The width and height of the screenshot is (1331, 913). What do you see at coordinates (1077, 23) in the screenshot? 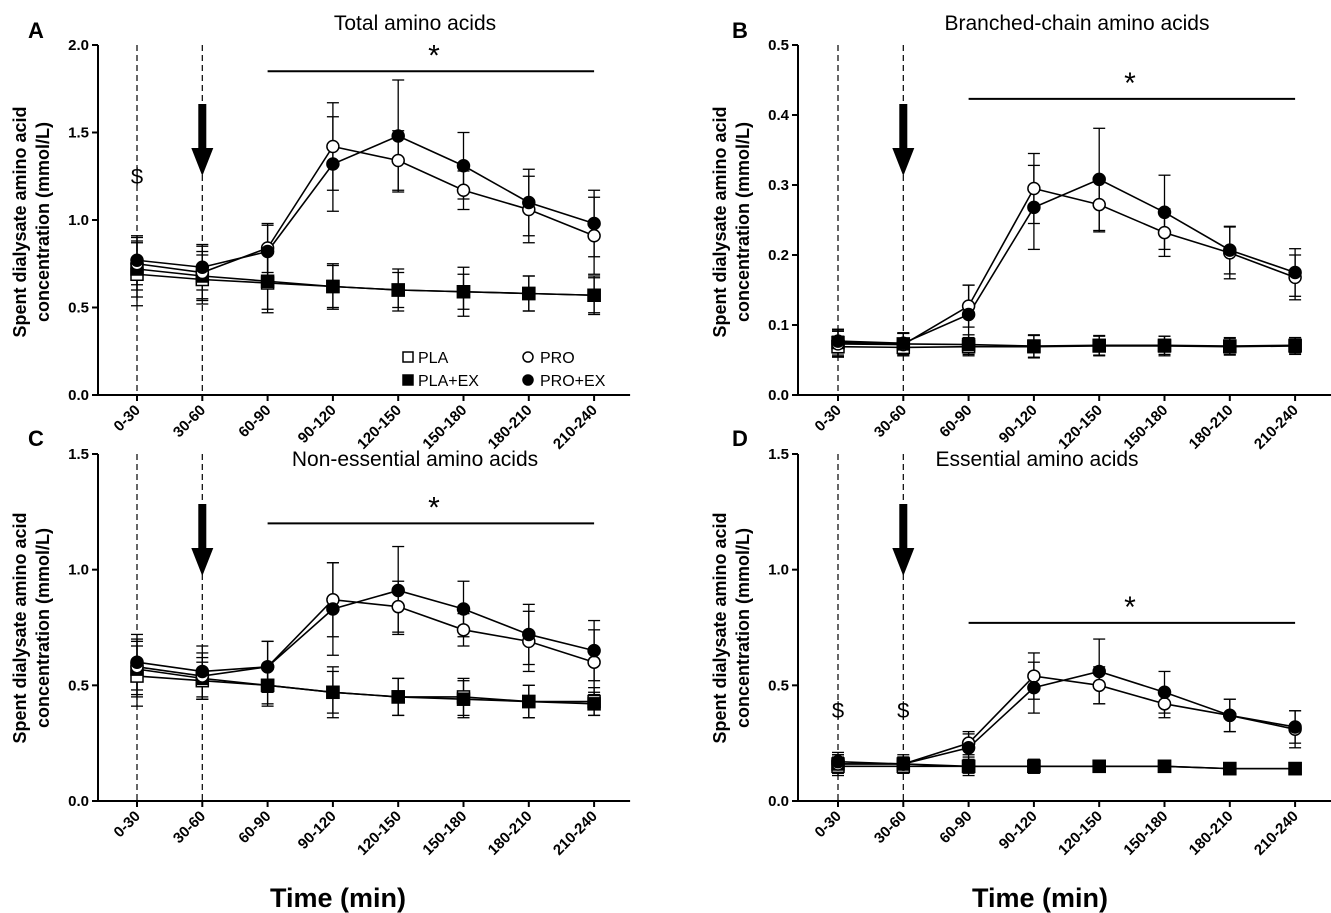
I see `chart-title: Branched-chain amino acids` at bounding box center [1077, 23].